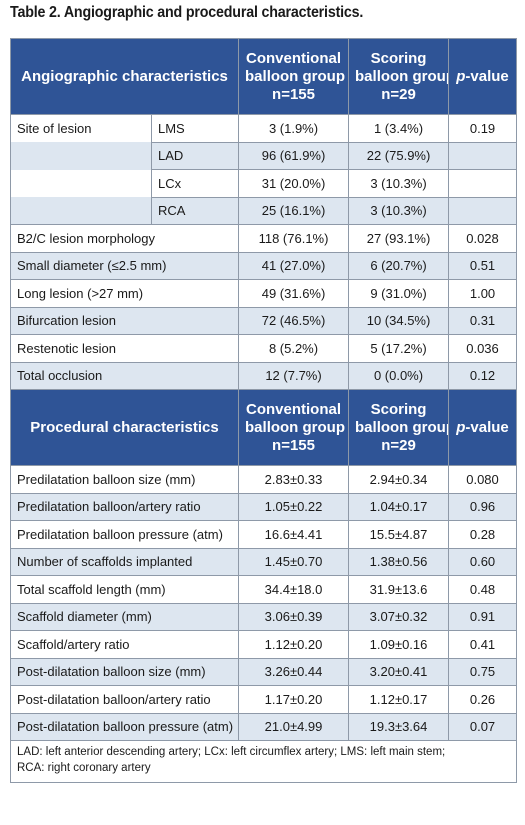  I want to click on scoring-cell: 15.5±4.87, so click(399, 534).